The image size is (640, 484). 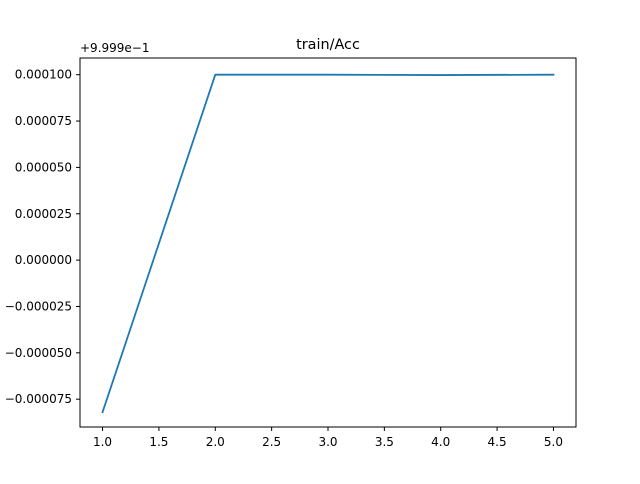 What do you see at coordinates (440, 442) in the screenshot?
I see `x-tick-label: 4.0` at bounding box center [440, 442].